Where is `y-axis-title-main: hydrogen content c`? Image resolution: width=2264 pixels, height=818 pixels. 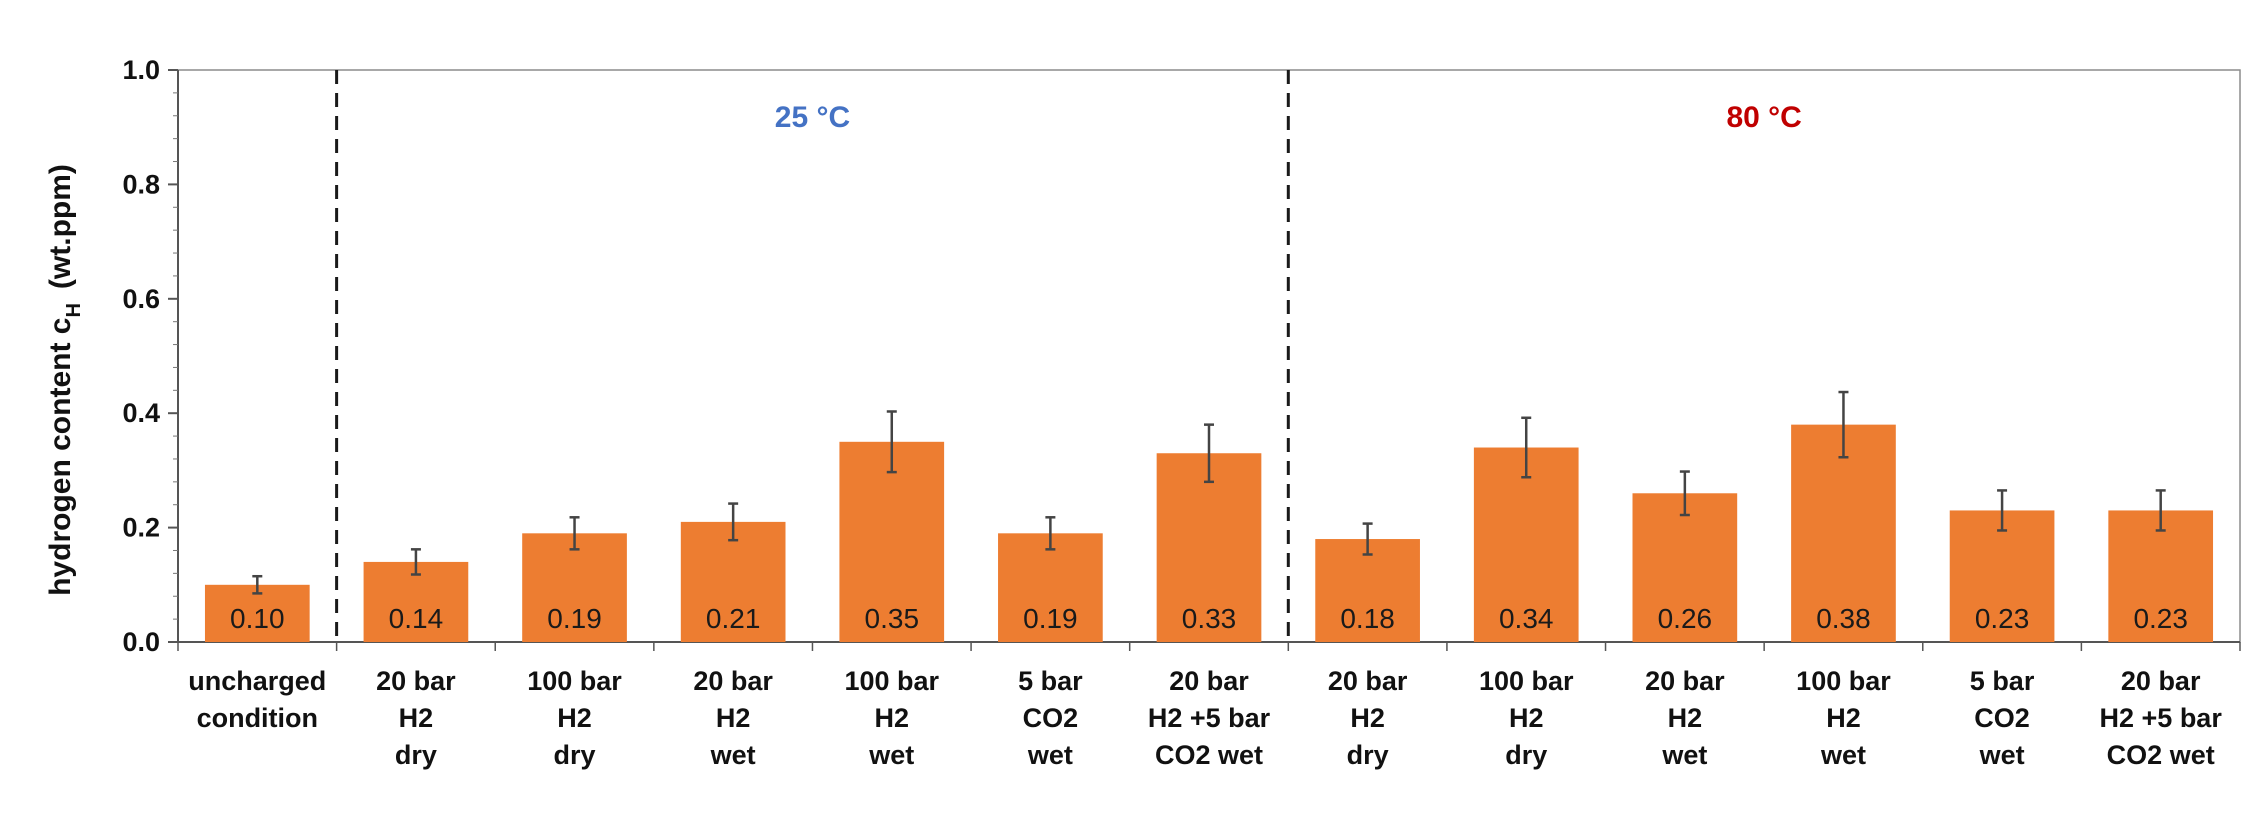
y-axis-title-main: hydrogen content c is located at coordinates (60, 457).